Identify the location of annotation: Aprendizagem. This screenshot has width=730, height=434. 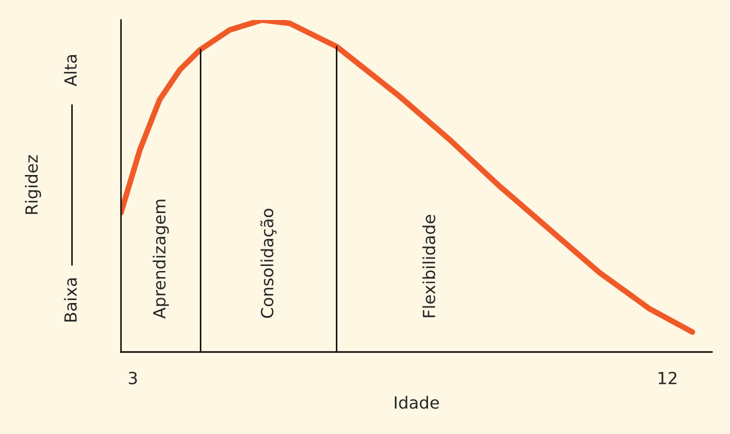
(160, 259).